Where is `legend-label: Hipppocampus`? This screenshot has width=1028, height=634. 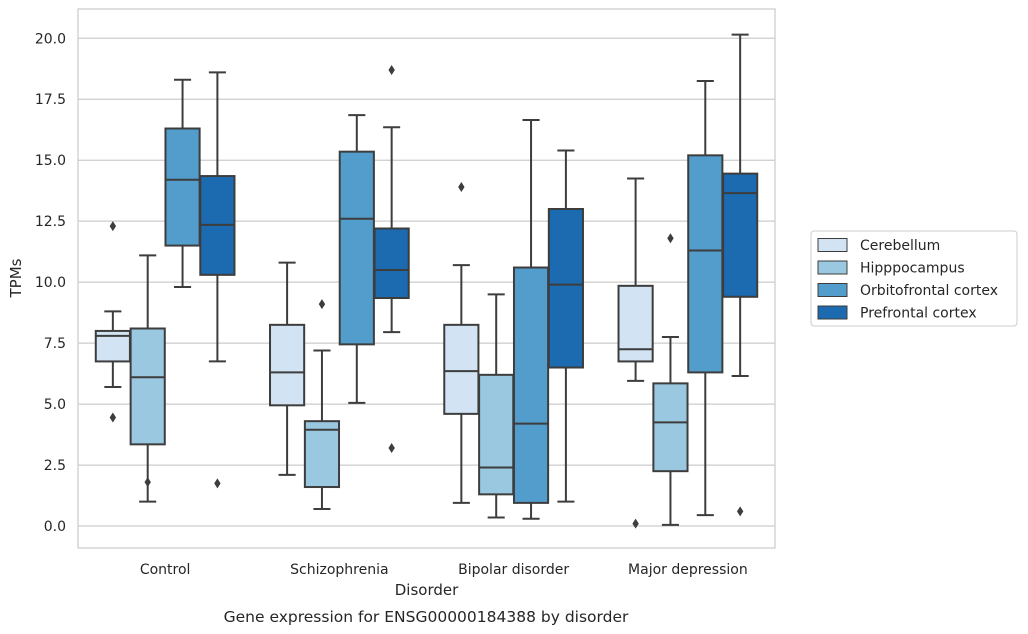
legend-label: Hipppocampus is located at coordinates (912, 269).